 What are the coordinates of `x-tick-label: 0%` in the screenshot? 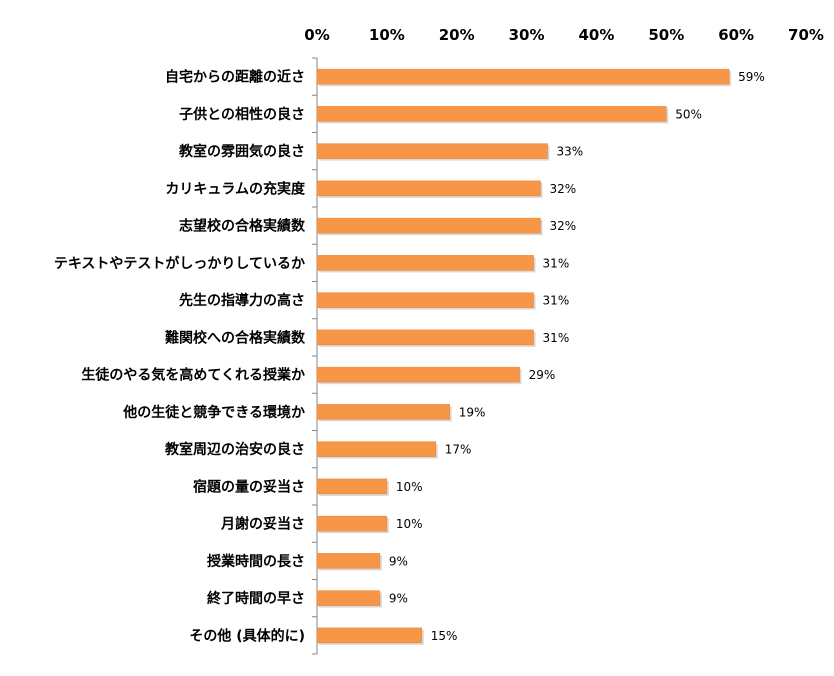 It's located at (316, 35).